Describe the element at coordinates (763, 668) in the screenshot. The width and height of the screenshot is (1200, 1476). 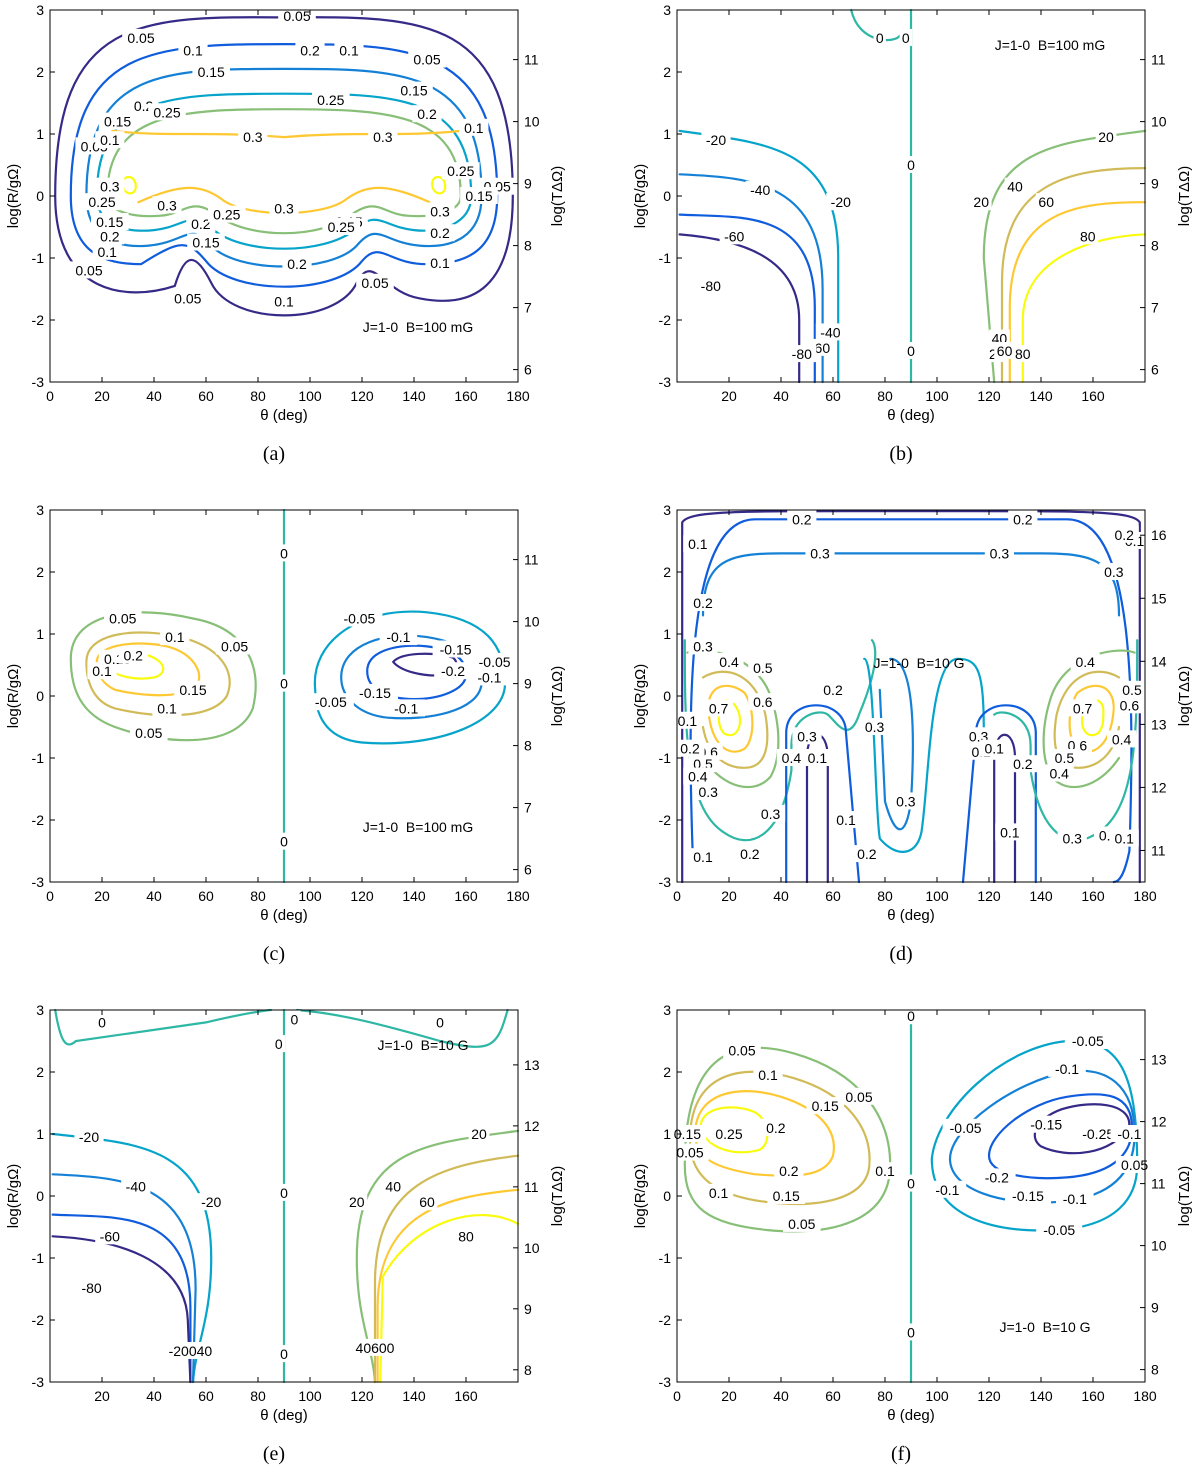
I see `contour-label: 0.5` at that location.